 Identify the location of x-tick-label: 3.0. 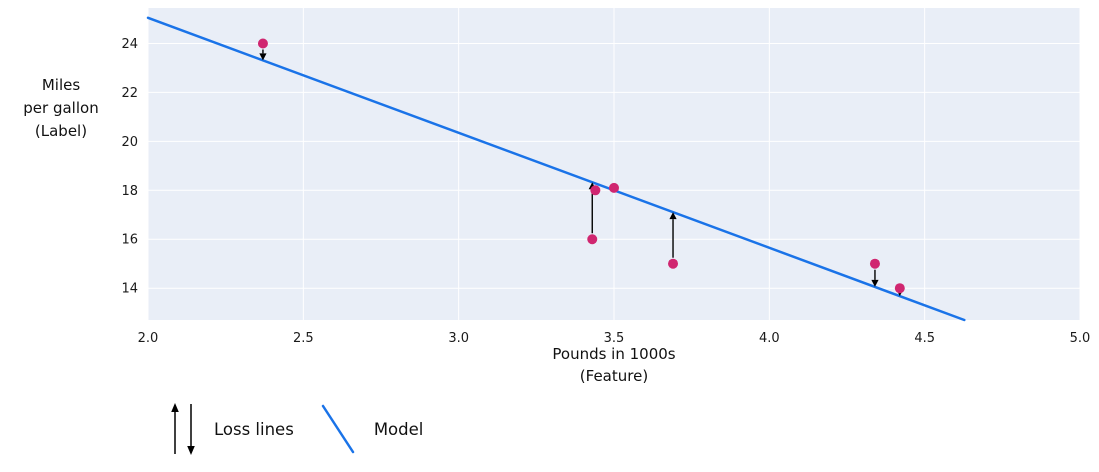
(458, 338).